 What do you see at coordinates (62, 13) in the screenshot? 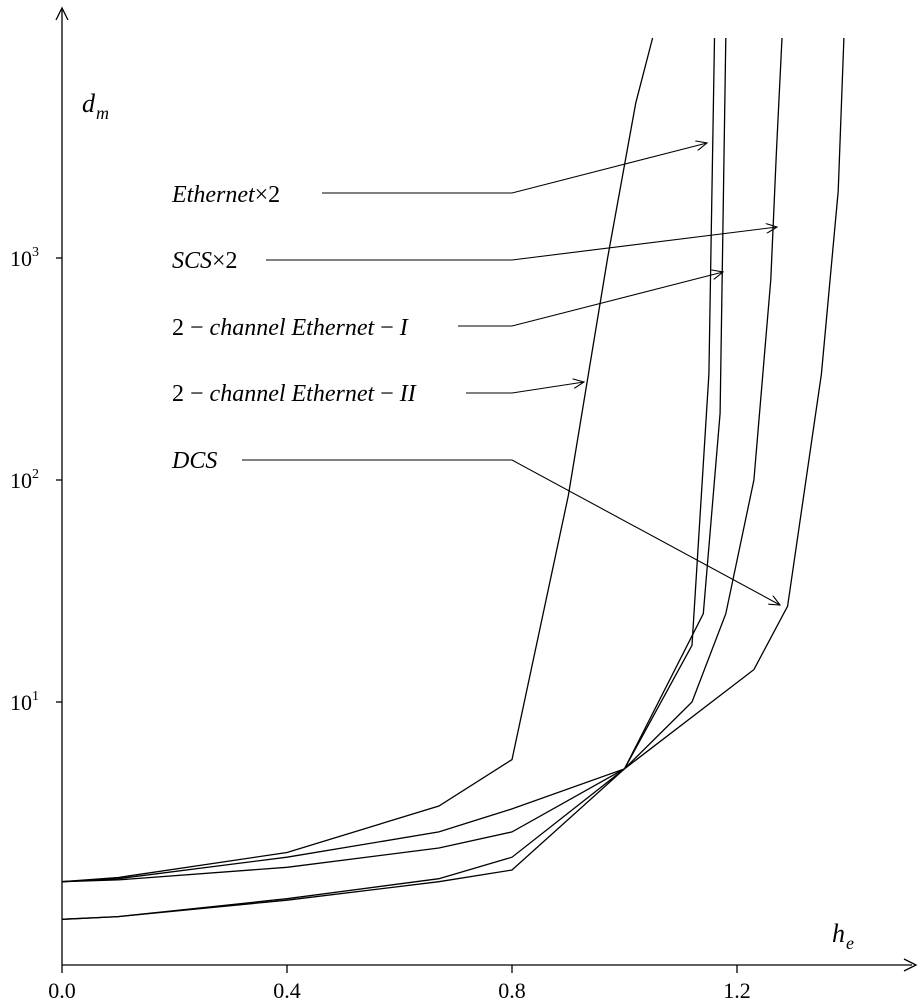
I see `y-axis-arrow` at bounding box center [62, 13].